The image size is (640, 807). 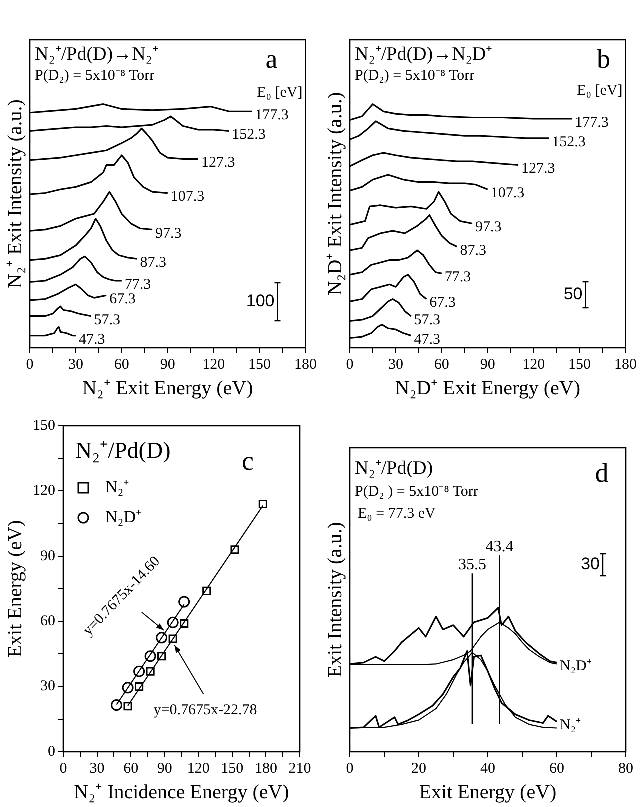 What do you see at coordinates (248, 461) in the screenshot?
I see `annotation: c` at bounding box center [248, 461].